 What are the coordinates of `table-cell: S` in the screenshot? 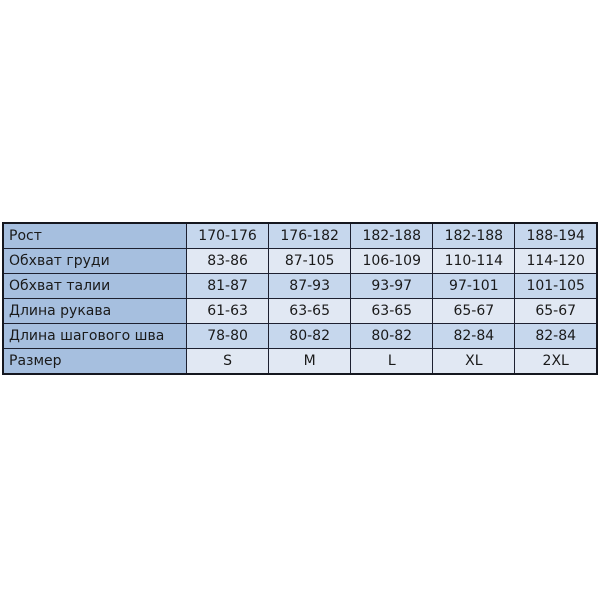 It's located at (227, 361).